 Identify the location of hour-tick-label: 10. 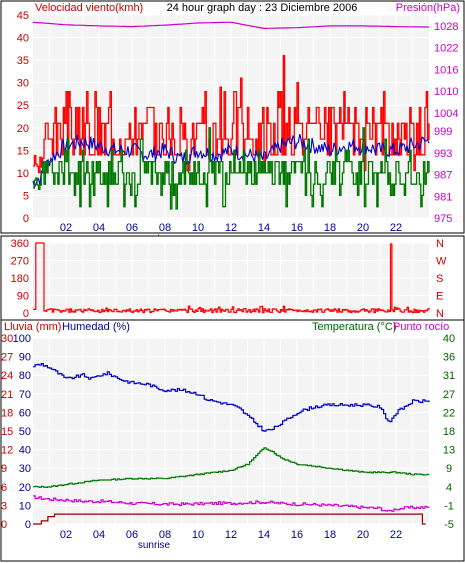
(198, 535).